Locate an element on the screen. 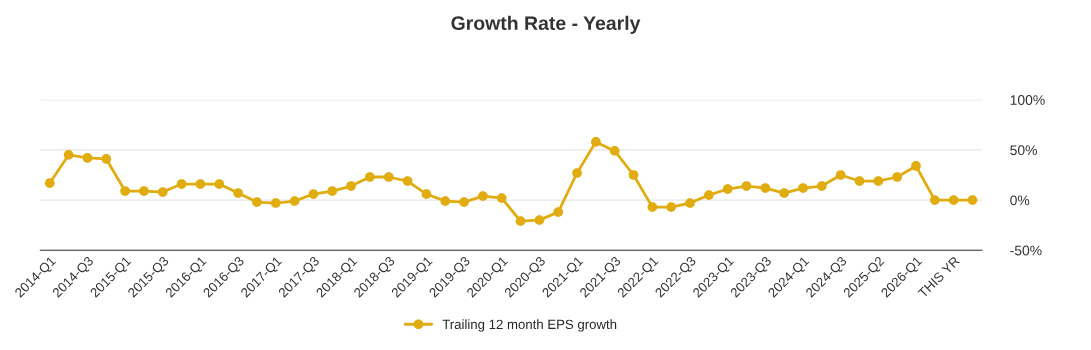 The height and width of the screenshot is (350, 1091). chart-title: Growth Rate - Yearly is located at coordinates (546, 24).